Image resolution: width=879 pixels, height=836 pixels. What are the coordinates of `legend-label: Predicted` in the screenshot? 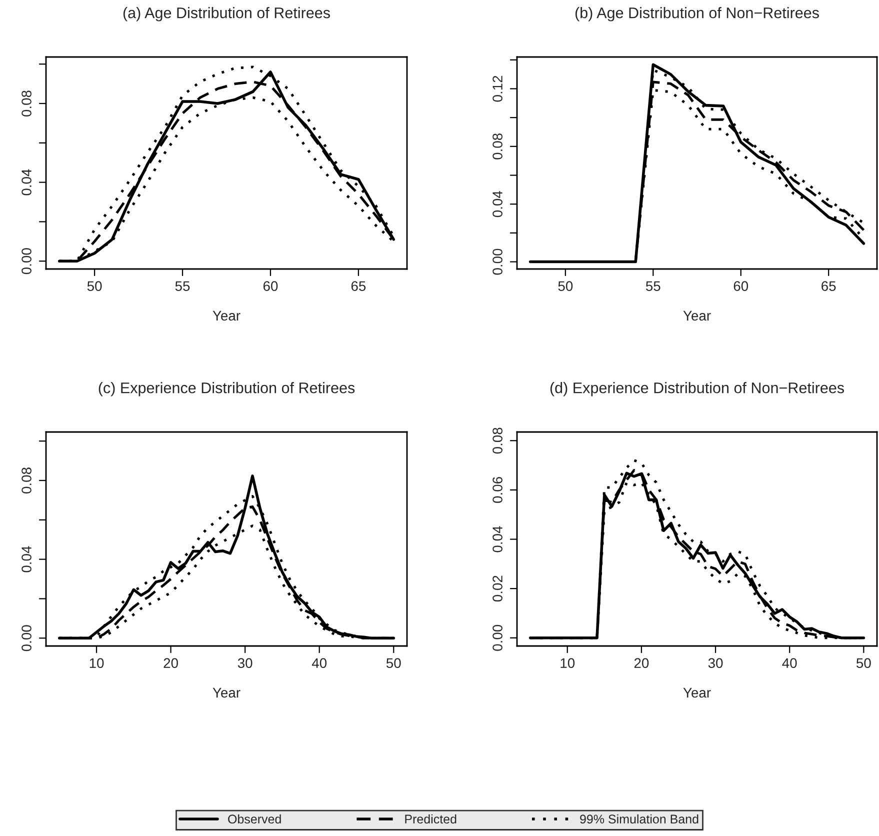 It's located at (430, 819).